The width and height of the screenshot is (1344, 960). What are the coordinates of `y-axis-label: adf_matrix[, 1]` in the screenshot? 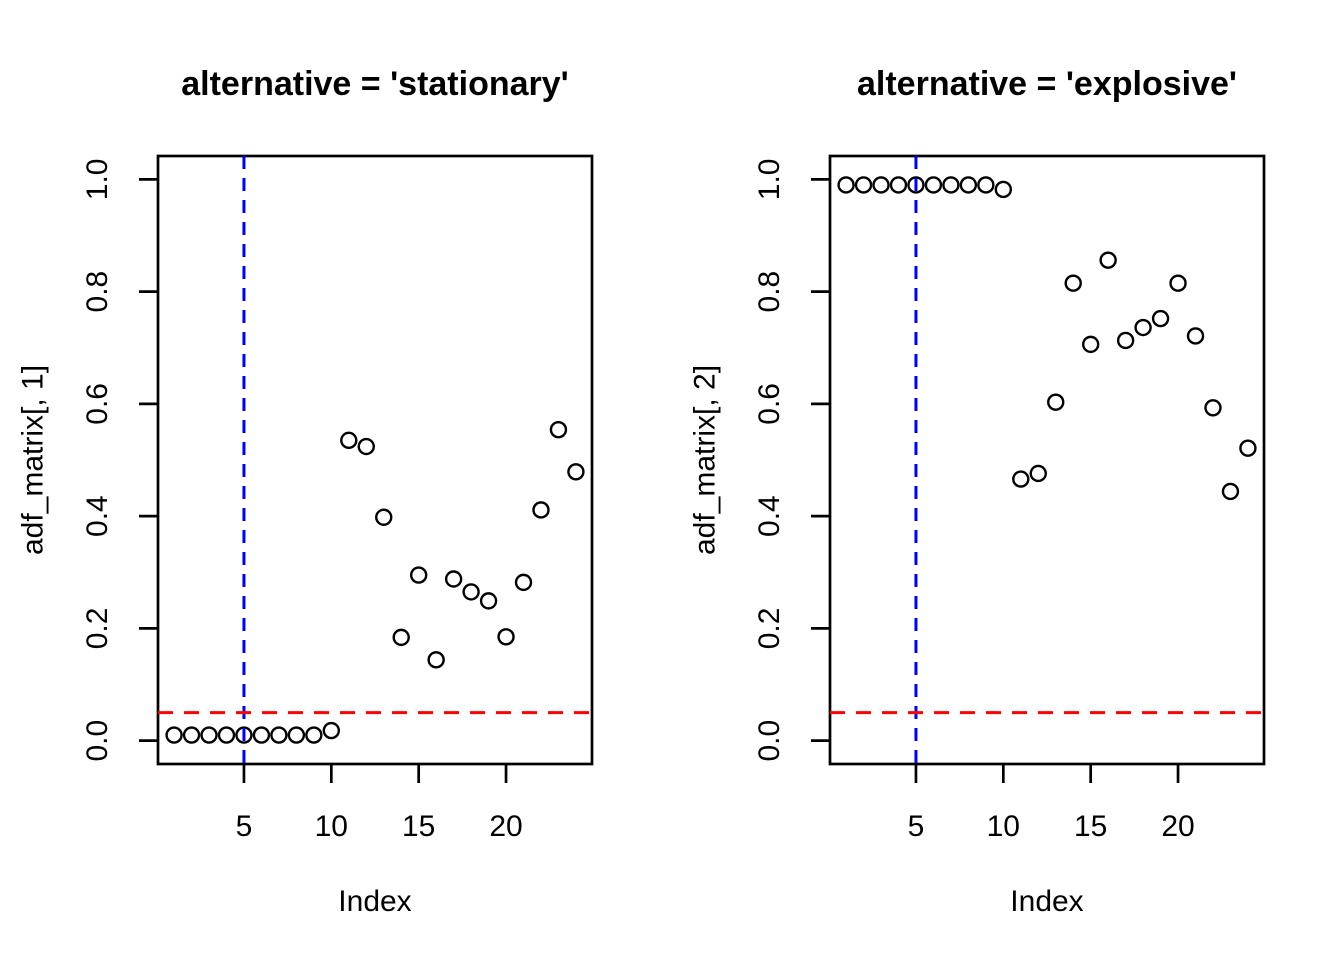 It's located at (33, 460).